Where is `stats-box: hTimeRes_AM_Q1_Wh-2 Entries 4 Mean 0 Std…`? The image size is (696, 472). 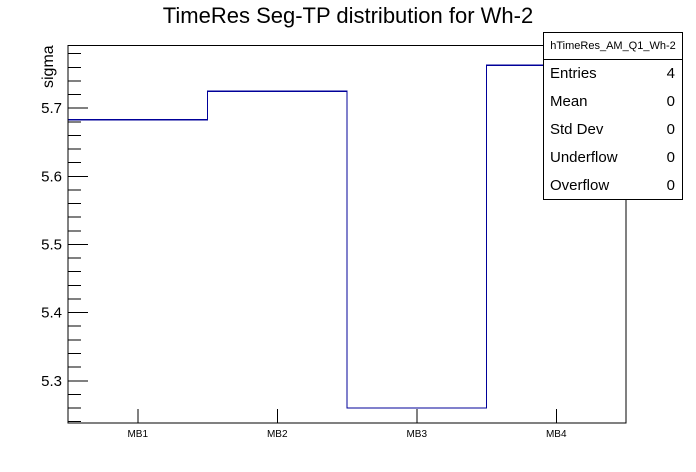
stats-box: hTimeRes_AM_Q1_Wh-2 Entries 4 Mean 0 Std… is located at coordinates (613, 116).